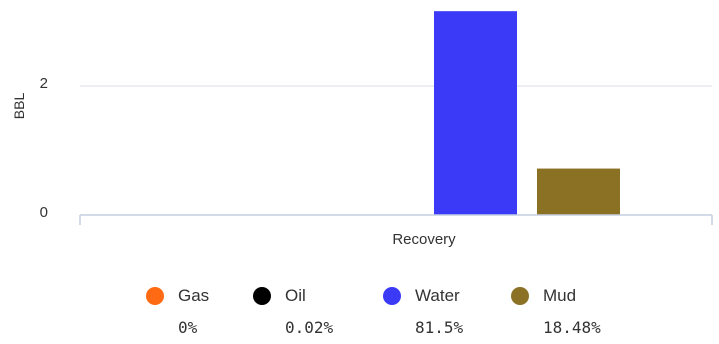 This screenshot has height=344, width=719. What do you see at coordinates (559, 296) in the screenshot?
I see `legend-label-mud: Mud` at bounding box center [559, 296].